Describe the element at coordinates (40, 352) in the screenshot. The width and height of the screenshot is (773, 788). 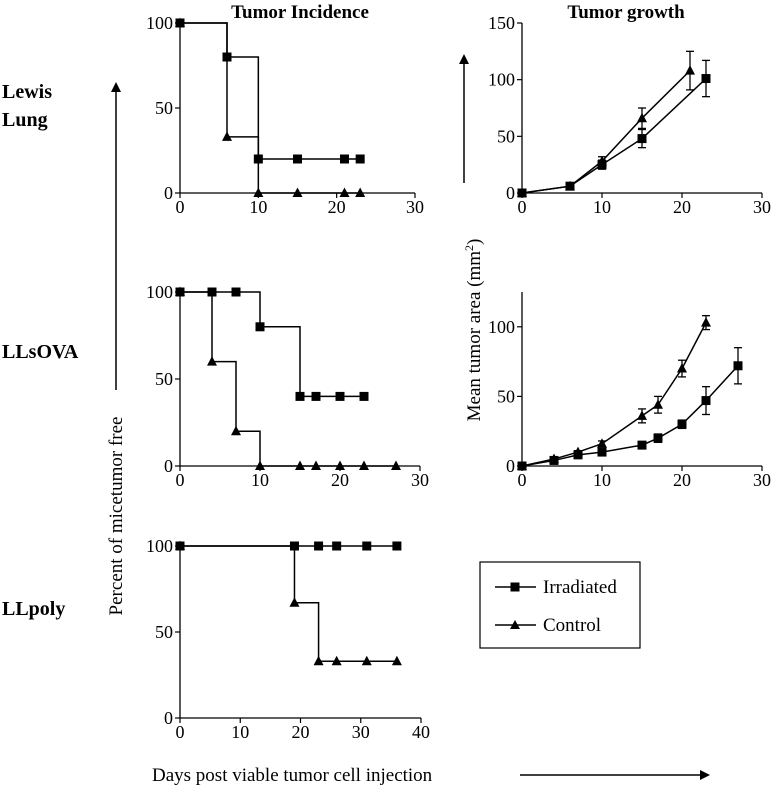
I see `row-label-llsova: LLsOVA` at that location.